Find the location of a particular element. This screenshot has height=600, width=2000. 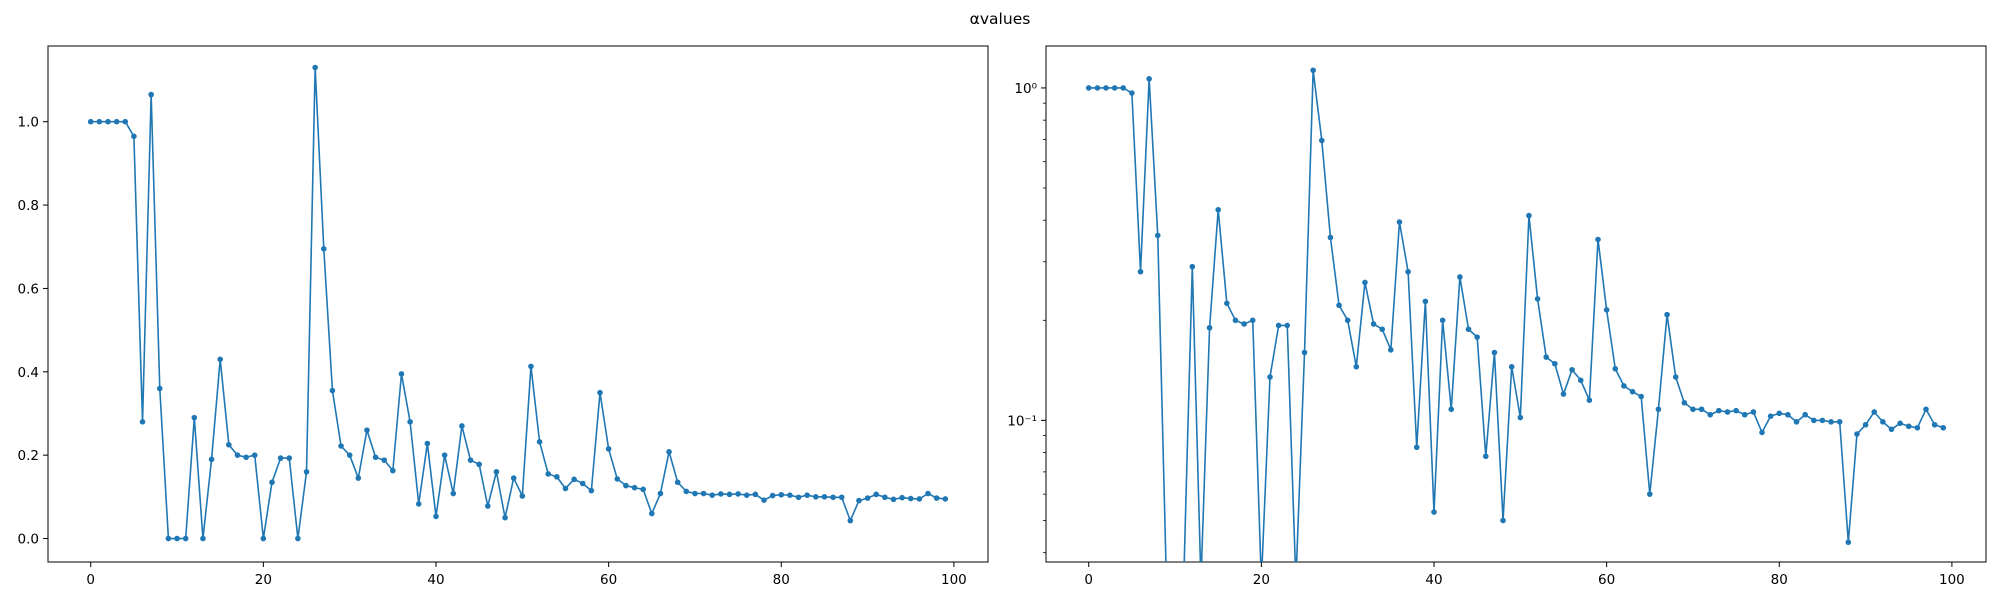

y-tick-label: 0.6 is located at coordinates (28, 289).